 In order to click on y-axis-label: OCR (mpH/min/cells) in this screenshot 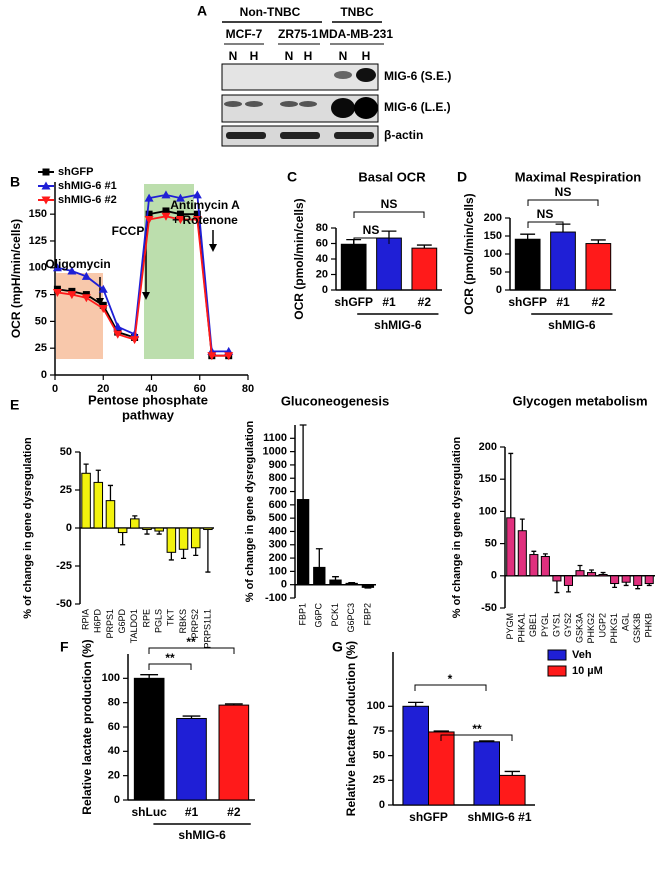, I will do `click(16, 278)`.